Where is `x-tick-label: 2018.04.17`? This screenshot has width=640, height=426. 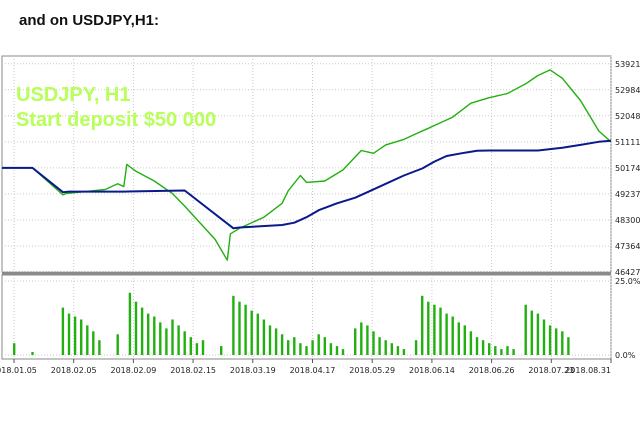
x-tick-label: 2018.04.17 is located at coordinates (313, 370).